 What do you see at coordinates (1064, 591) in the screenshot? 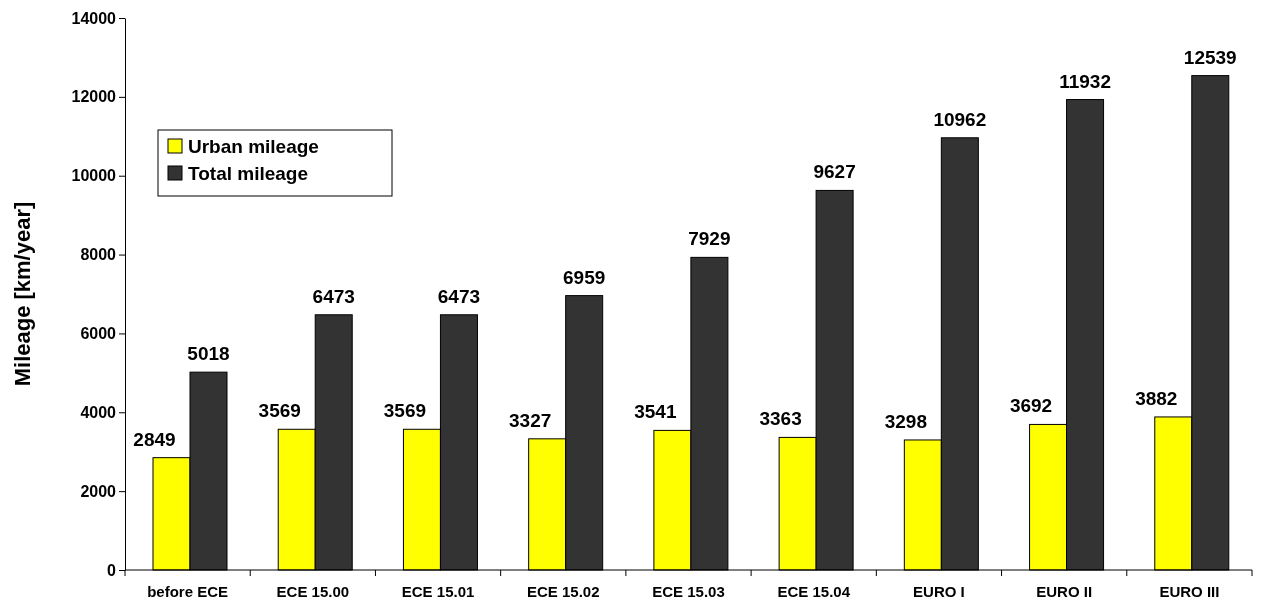
I see `x-tick-label: EURO II` at bounding box center [1064, 591].